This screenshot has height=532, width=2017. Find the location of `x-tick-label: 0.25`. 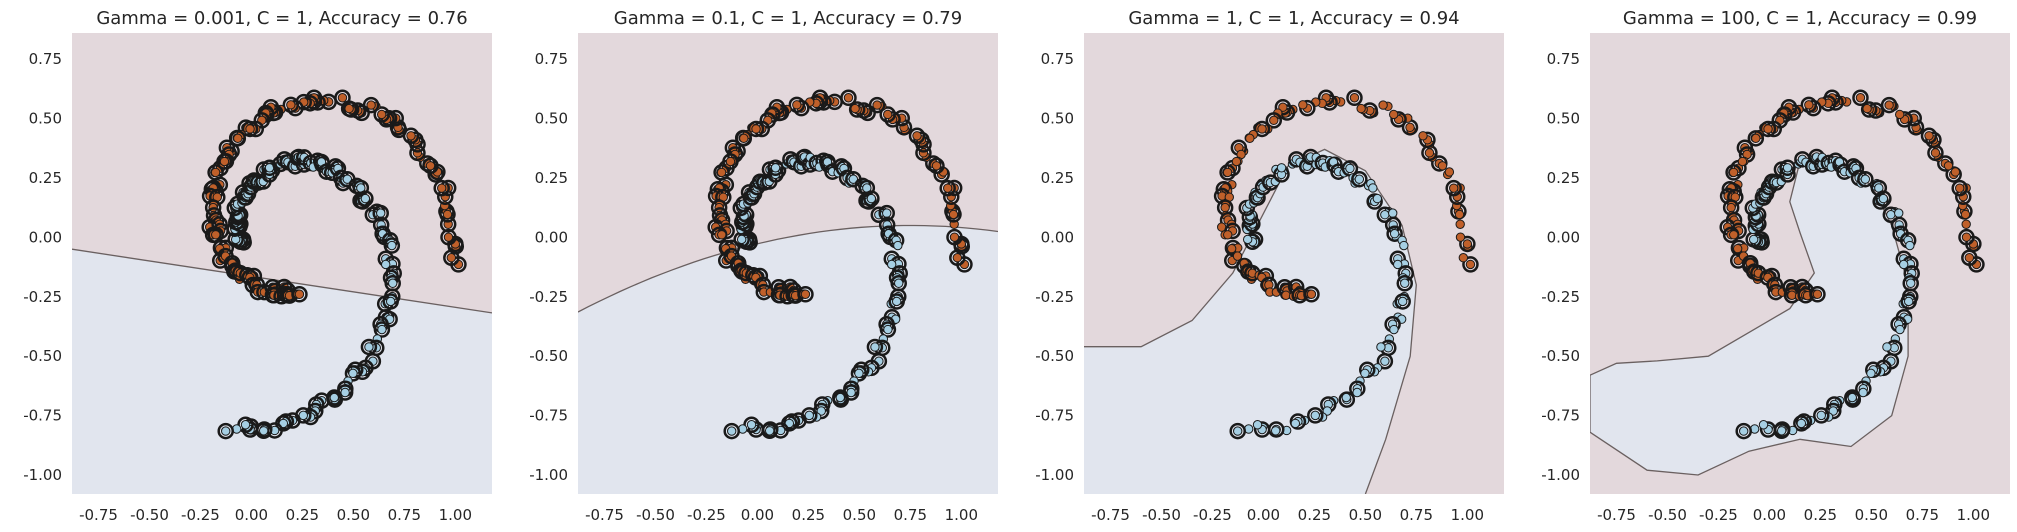

x-tick-label: 0.25 is located at coordinates (1820, 515).